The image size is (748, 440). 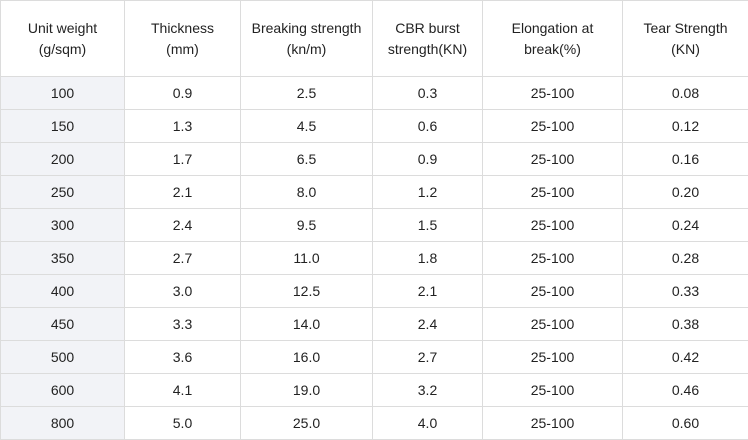 I want to click on header-breaking-strength: Breaking strength (kn/m), so click(x=306, y=38).